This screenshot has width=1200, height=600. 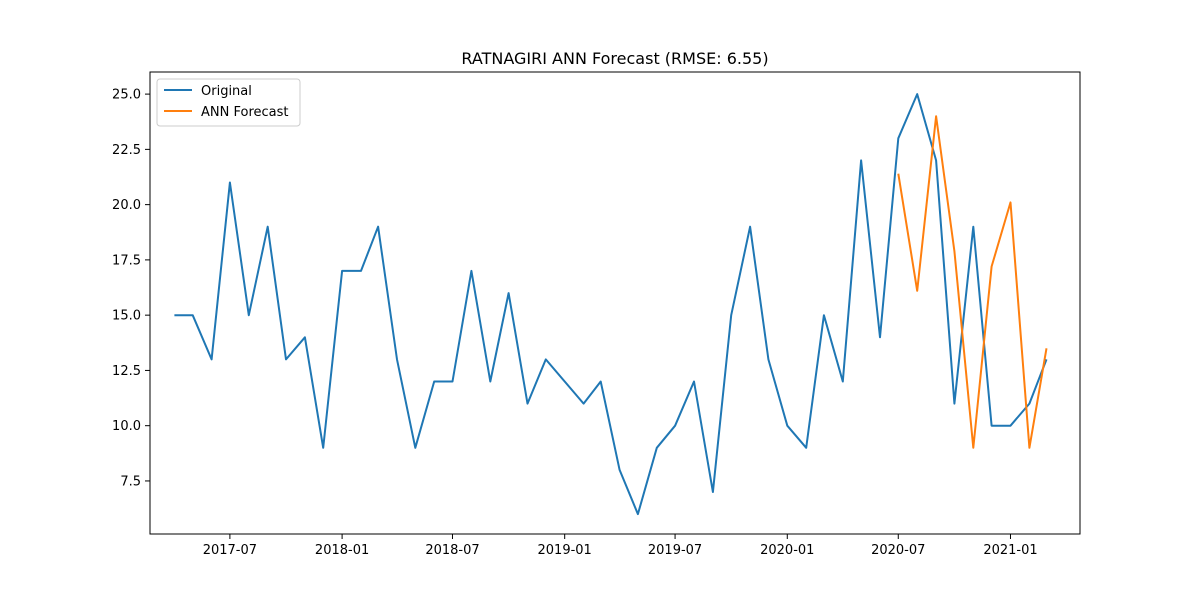 What do you see at coordinates (1010, 550) in the screenshot?
I see `x-tick-label: 2021-01` at bounding box center [1010, 550].